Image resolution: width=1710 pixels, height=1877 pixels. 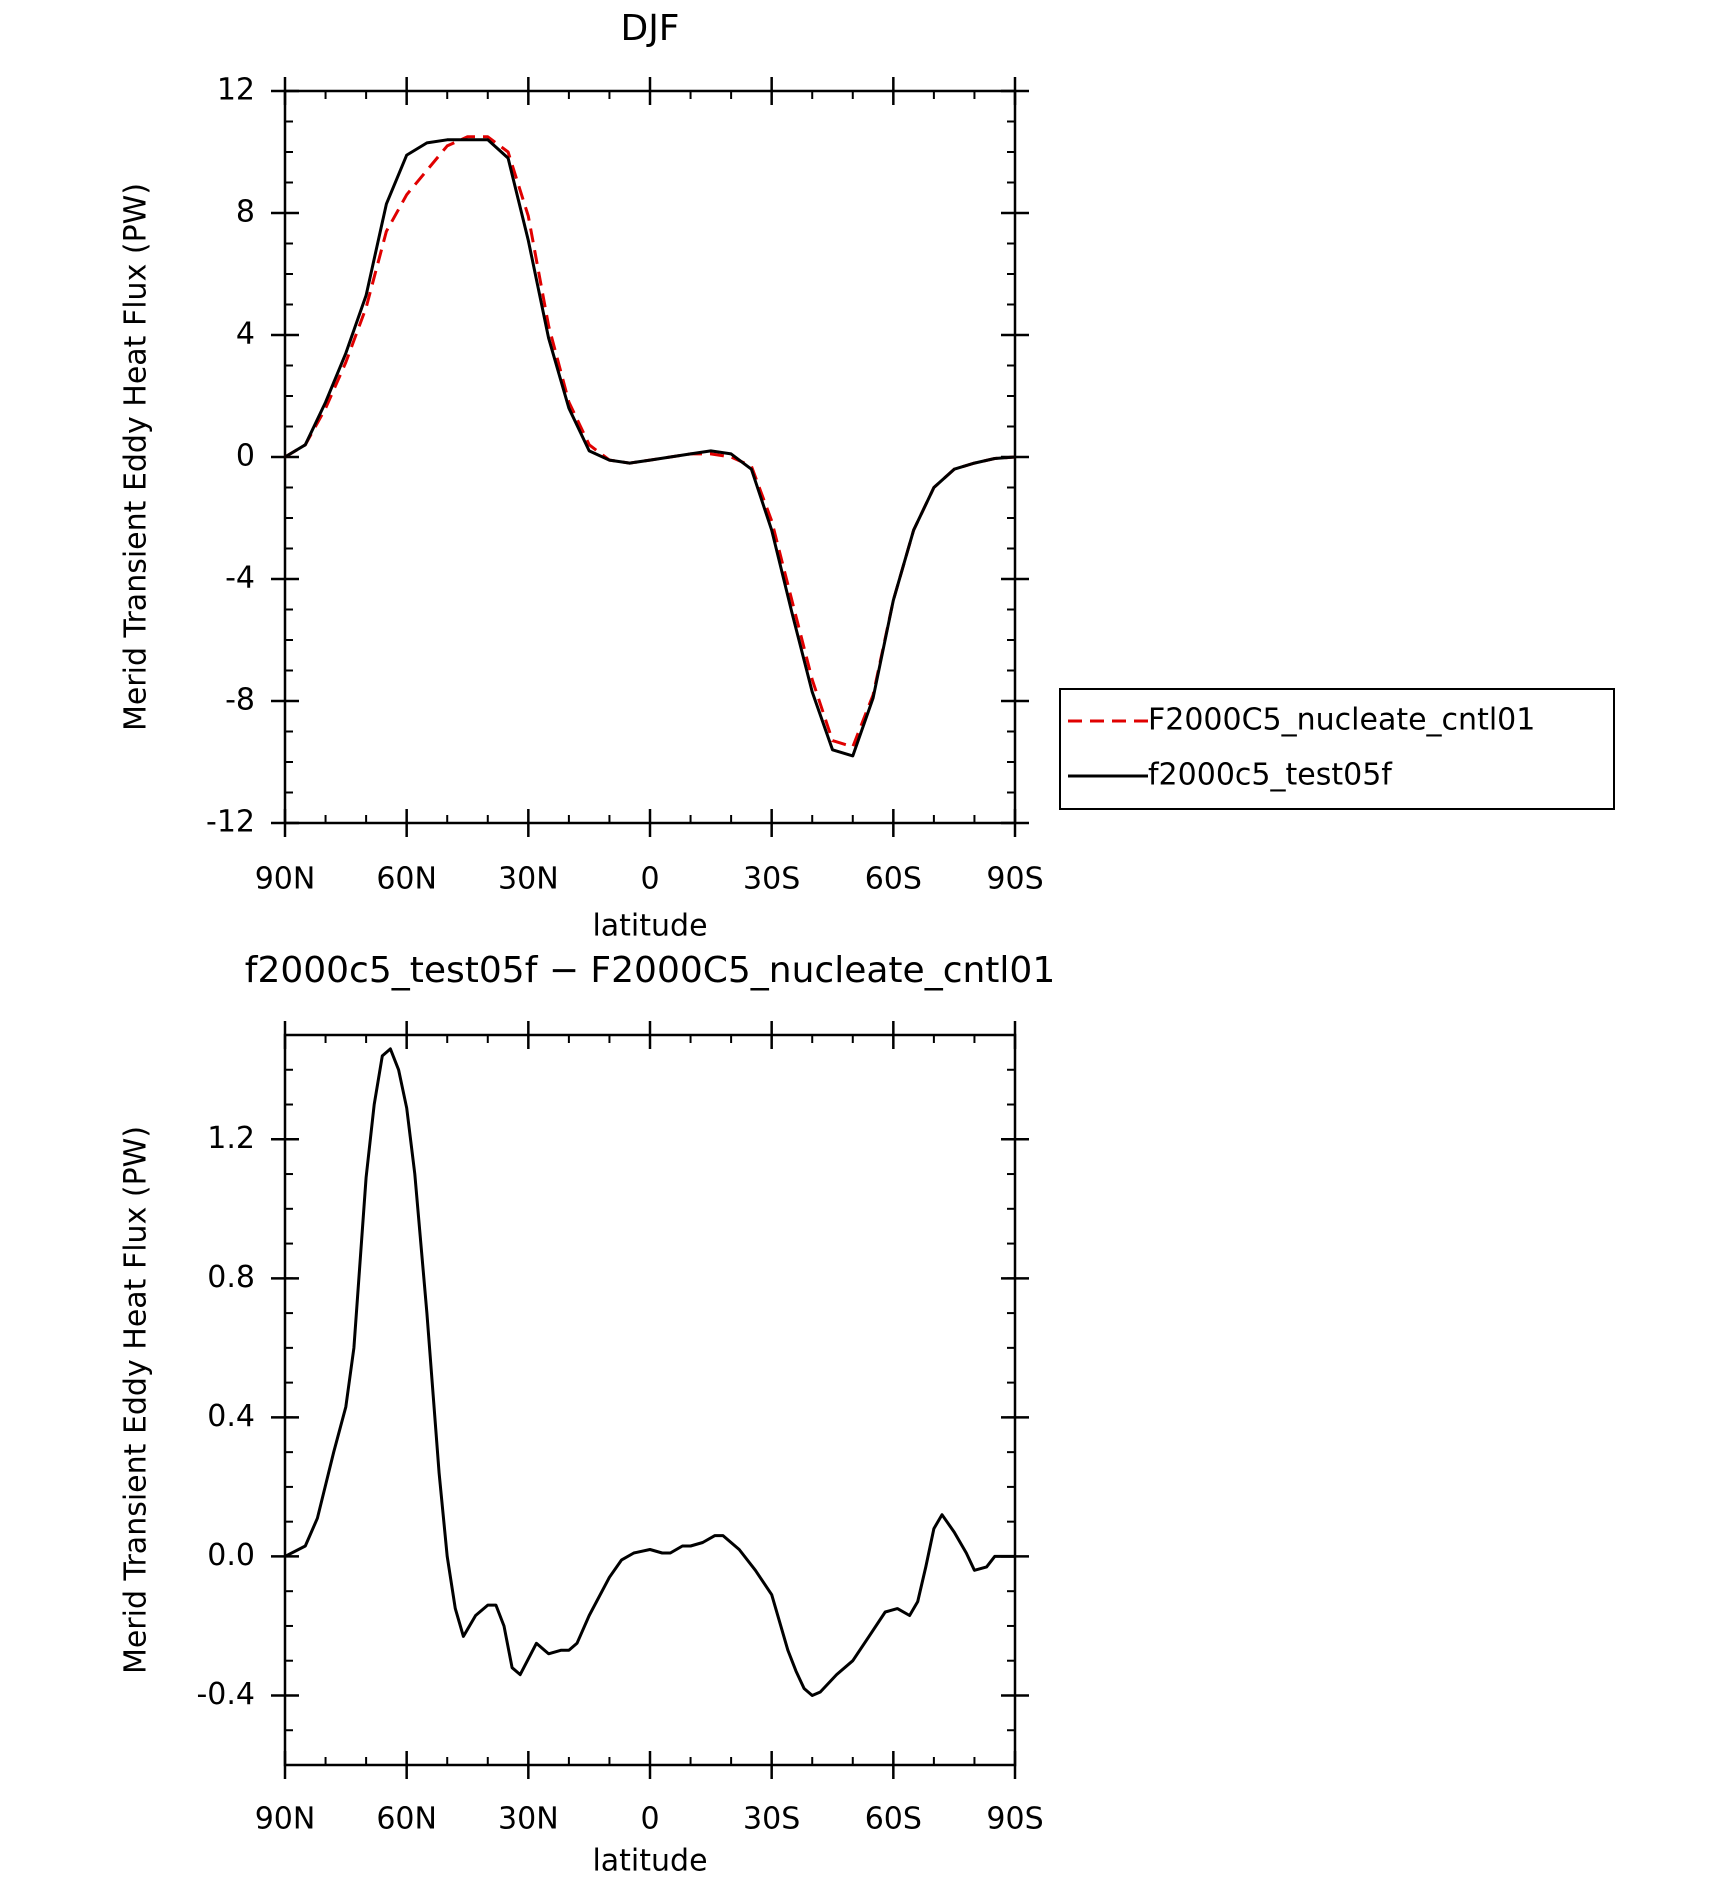 What do you see at coordinates (231, 1416) in the screenshot?
I see `y-tick-label: 0.4` at bounding box center [231, 1416].